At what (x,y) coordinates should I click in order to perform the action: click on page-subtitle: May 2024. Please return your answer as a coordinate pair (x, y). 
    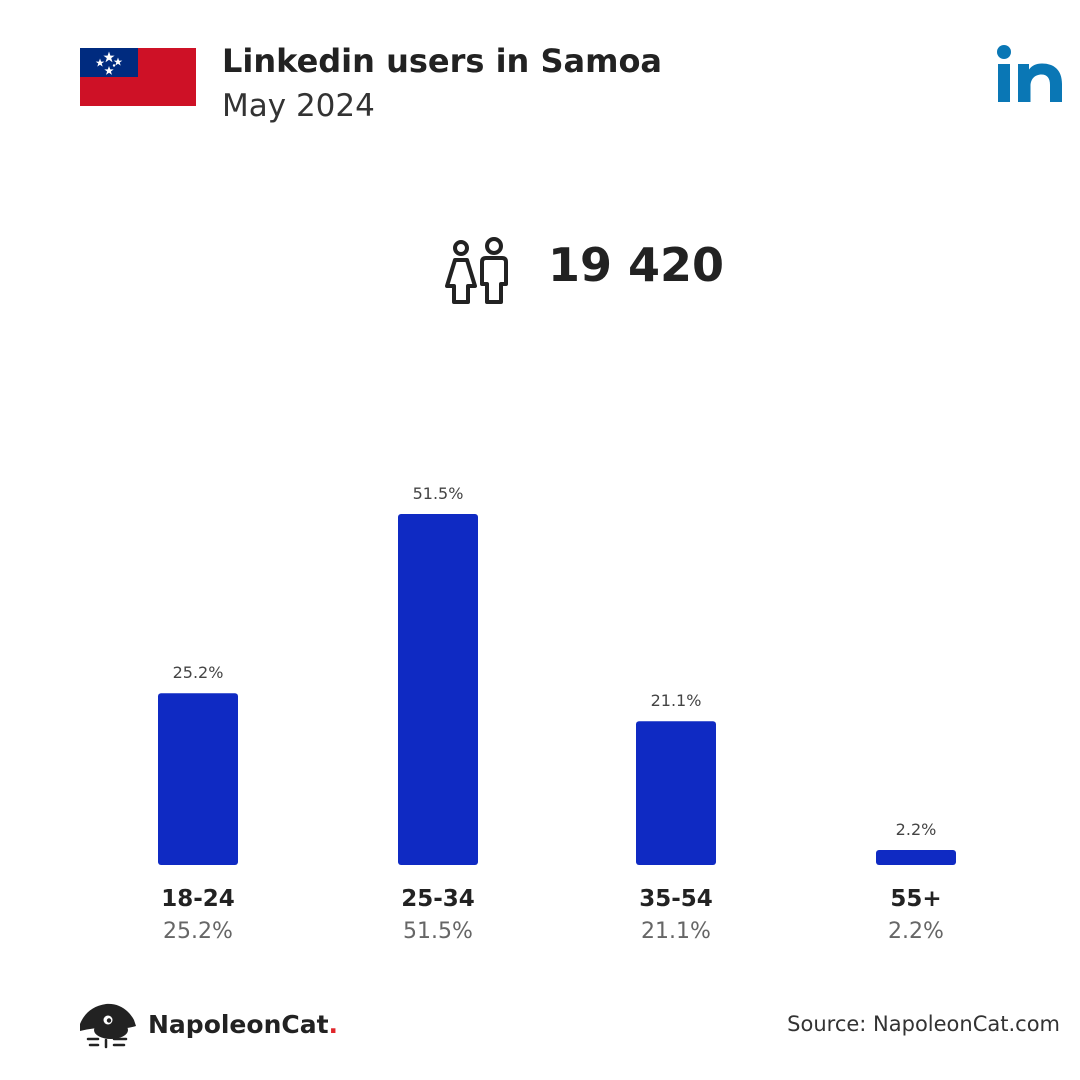
    Looking at the image, I should click on (298, 106).